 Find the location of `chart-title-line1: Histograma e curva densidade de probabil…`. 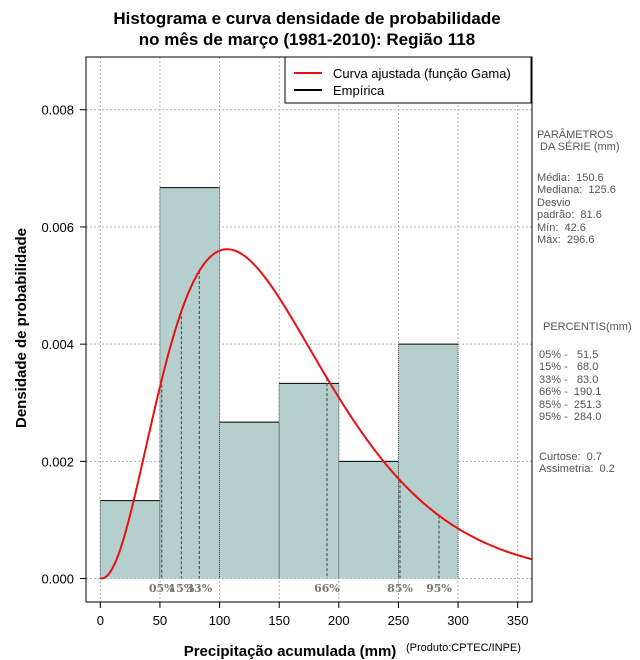

chart-title-line1: Histograma e curva densidade de probabil… is located at coordinates (306, 18).